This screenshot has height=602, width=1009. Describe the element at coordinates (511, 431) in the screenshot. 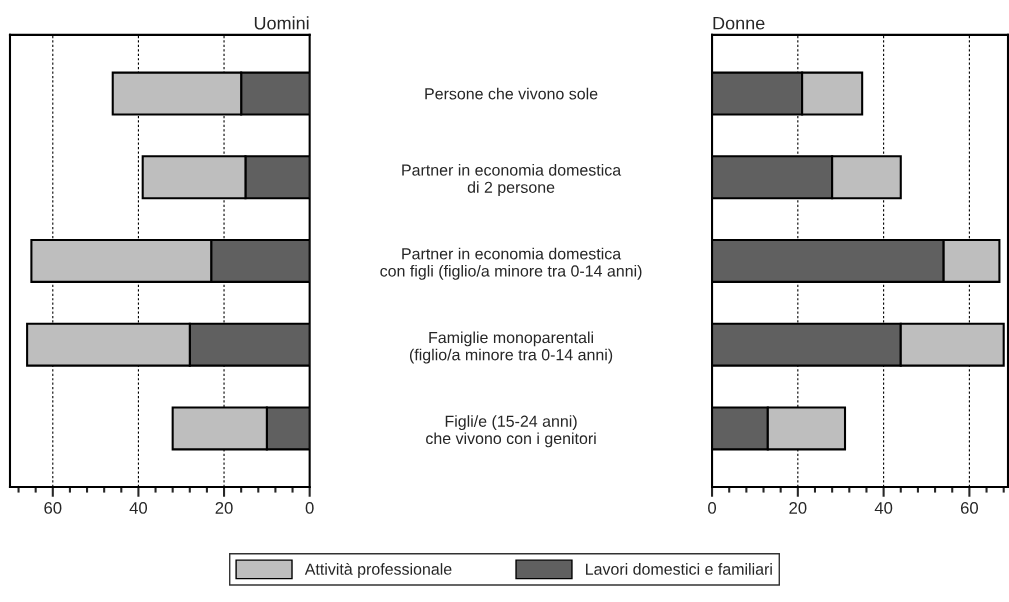

I see `y-tick-label: Figli/e (15-24 anni) che vivono con i genitori` at that location.